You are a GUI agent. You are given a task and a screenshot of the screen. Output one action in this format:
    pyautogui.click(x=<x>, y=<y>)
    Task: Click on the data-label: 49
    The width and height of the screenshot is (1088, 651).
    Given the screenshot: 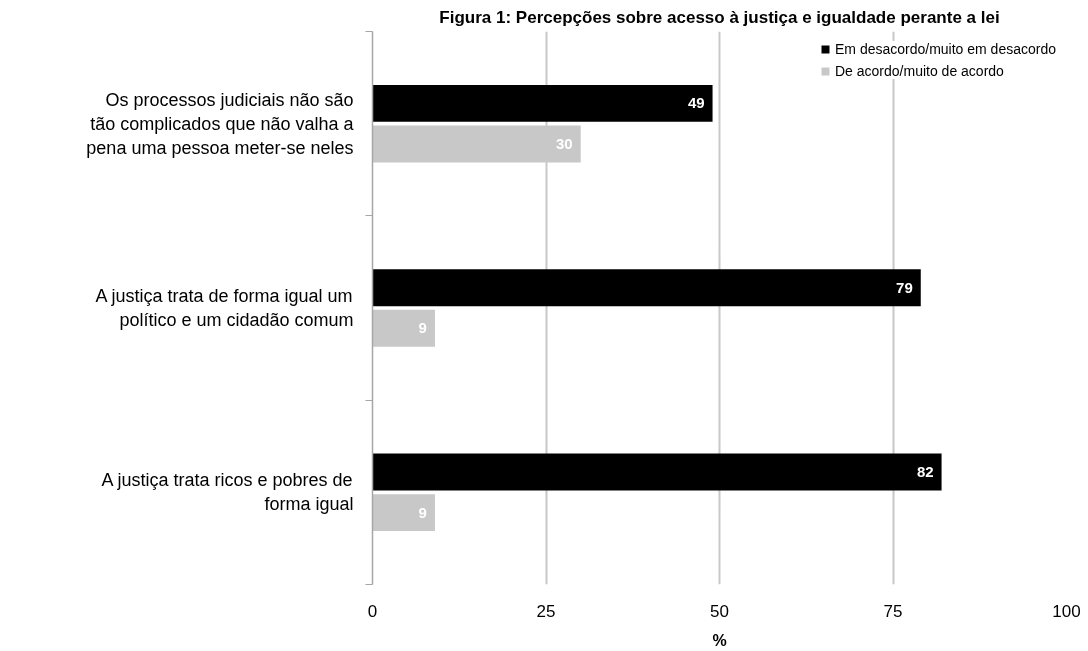 What is the action you would take?
    pyautogui.click(x=696, y=103)
    